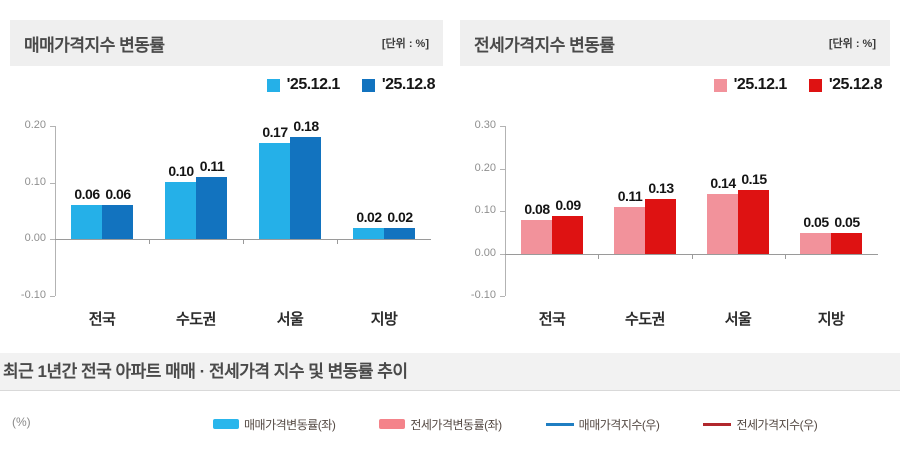 The height and width of the screenshot is (450, 900). What do you see at coordinates (351, 85) in the screenshot?
I see `sale-chart-legend: '25.12.1 '25.12.8` at bounding box center [351, 85].